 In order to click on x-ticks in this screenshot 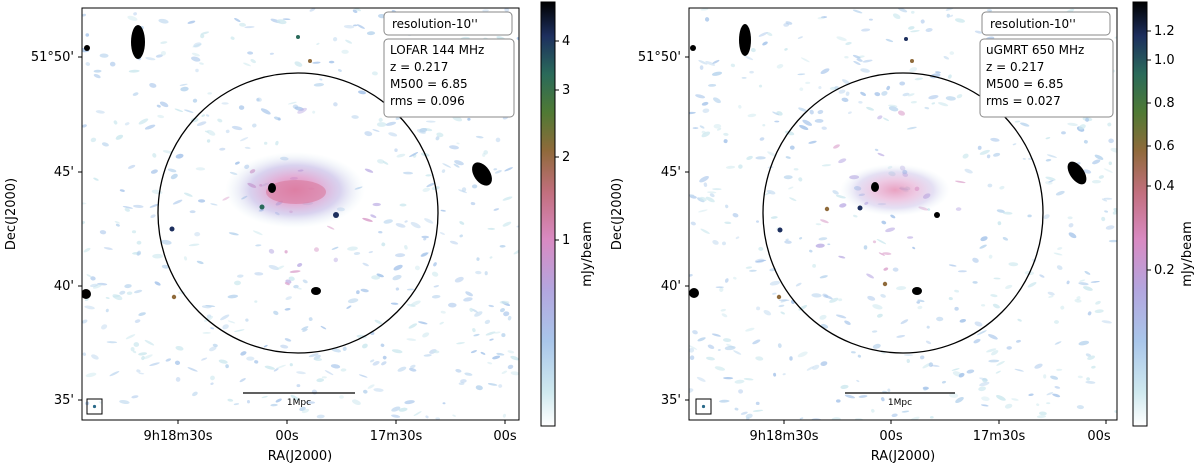, I will do `click(945, 422)`.